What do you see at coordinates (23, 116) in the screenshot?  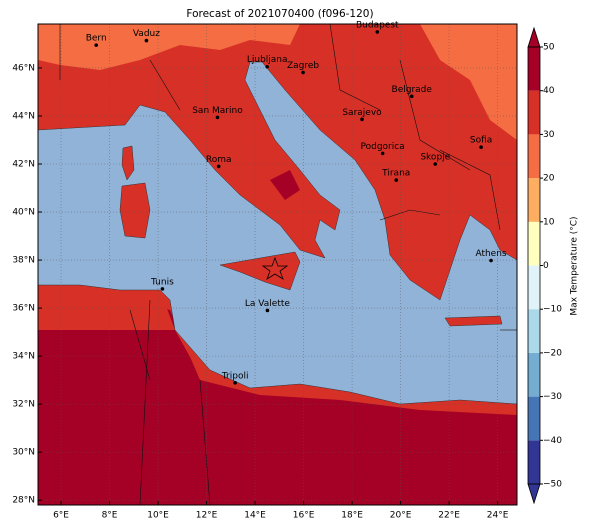 I see `y-tick-label: 44°N` at bounding box center [23, 116].